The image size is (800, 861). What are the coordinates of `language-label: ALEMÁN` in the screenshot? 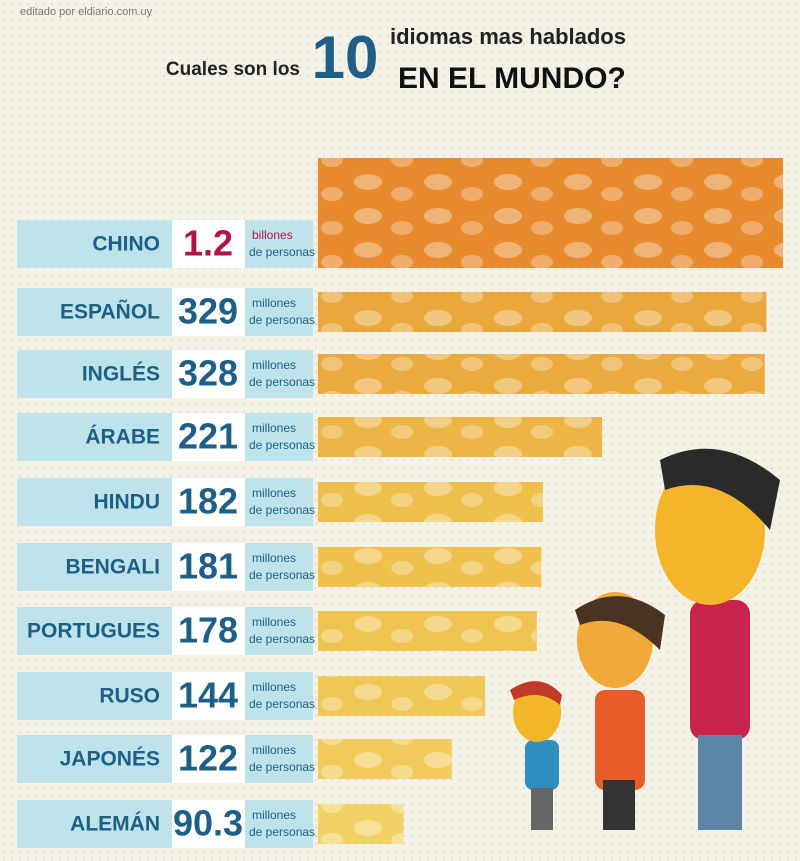 It's located at (115, 824).